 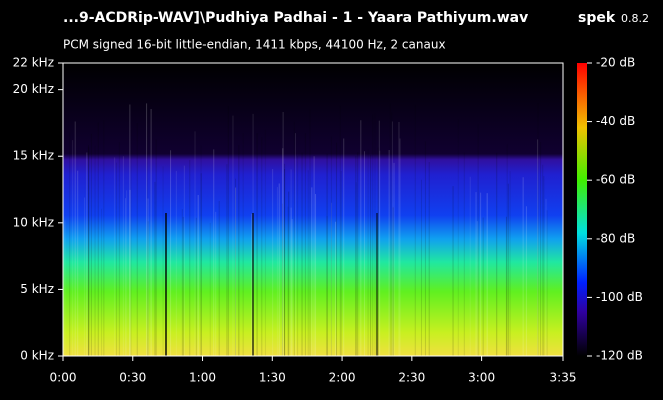 I want to click on y-tick-label: 15 kHz, so click(x=33, y=156).